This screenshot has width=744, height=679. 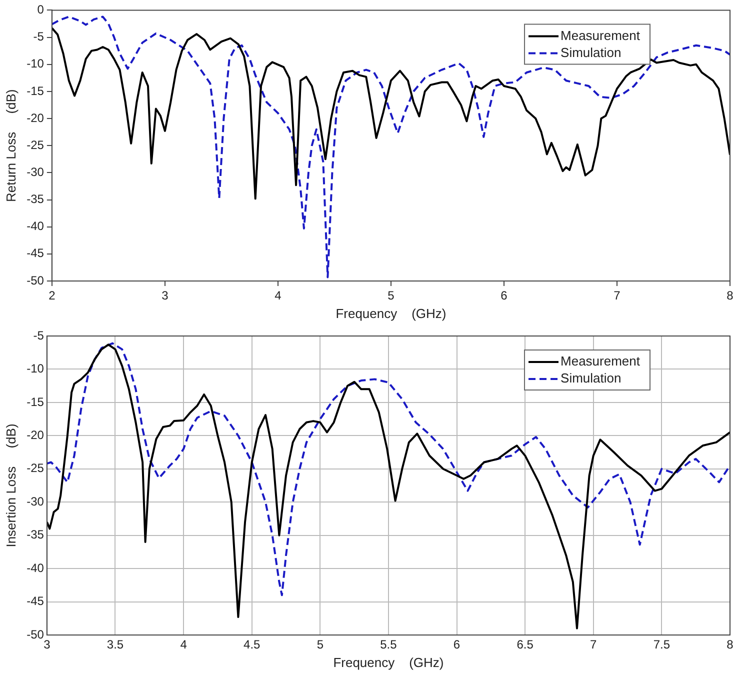 What do you see at coordinates (40, 9) in the screenshot?
I see `y-tick-label: 0` at bounding box center [40, 9].